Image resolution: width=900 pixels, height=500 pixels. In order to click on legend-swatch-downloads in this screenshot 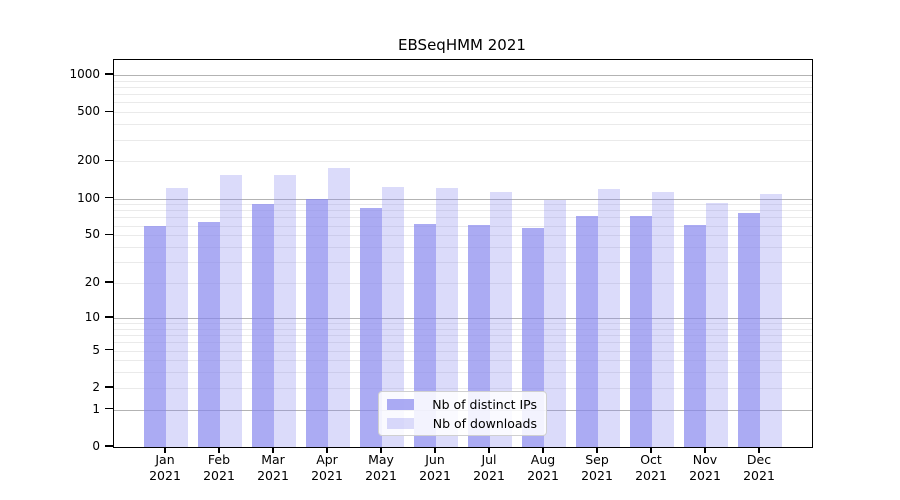, I will do `click(400, 423)`.